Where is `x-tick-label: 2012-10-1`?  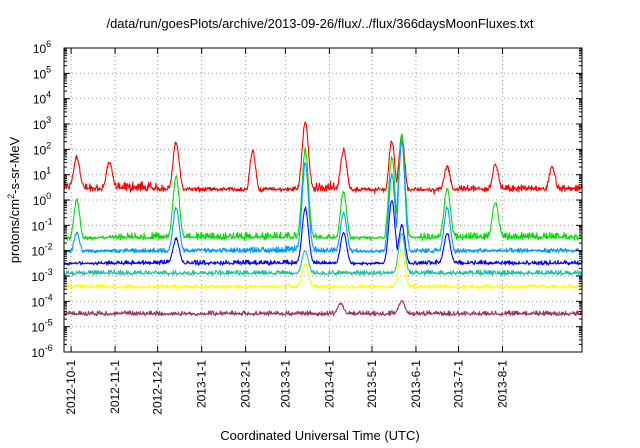 x-tick-label: 2012-10-1 is located at coordinates (71, 387).